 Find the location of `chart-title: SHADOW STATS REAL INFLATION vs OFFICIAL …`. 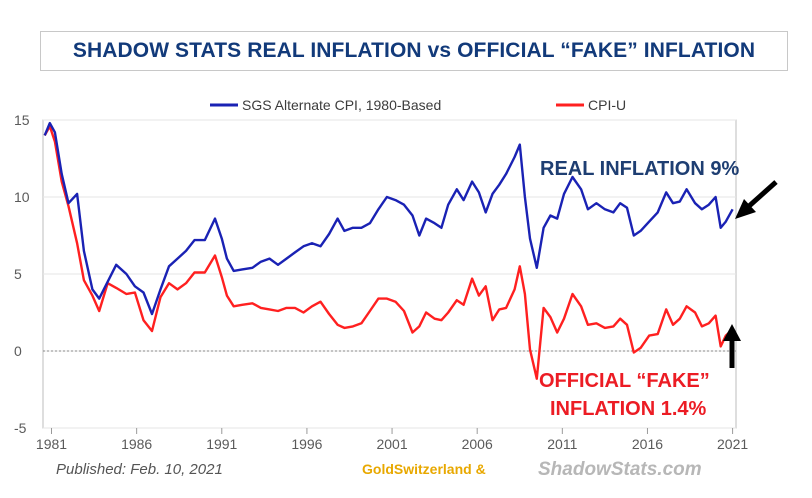

chart-title: SHADOW STATS REAL INFLATION vs OFFICIAL … is located at coordinates (414, 51).